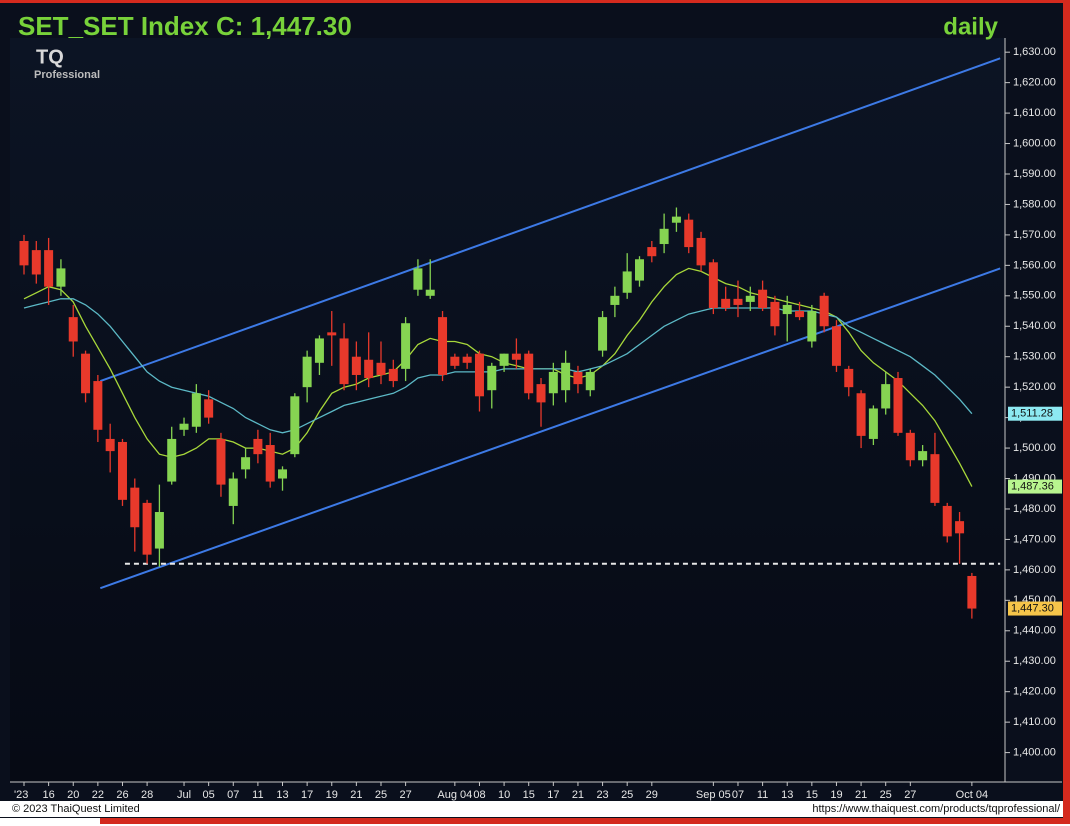 The image size is (1070, 826). I want to click on x-tick-label: 27, so click(910, 795).